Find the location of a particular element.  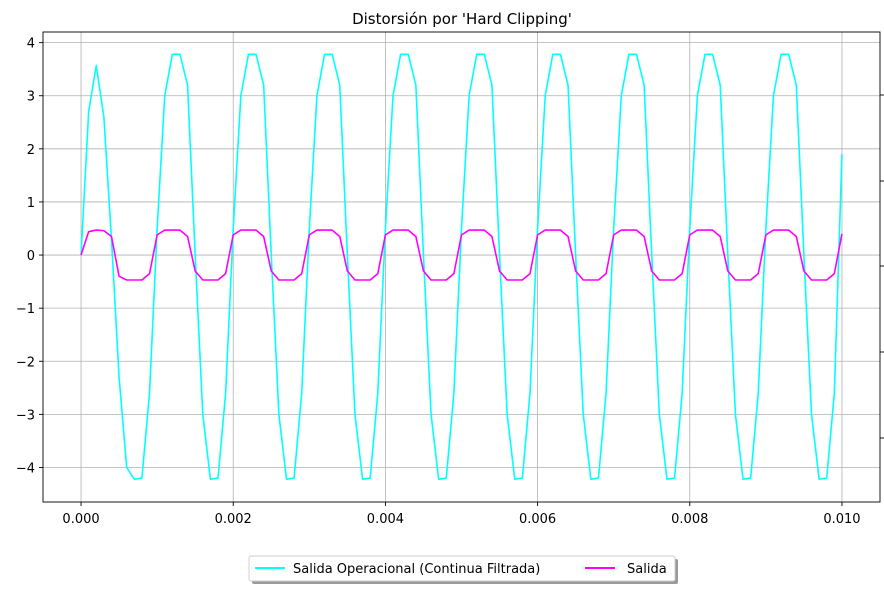

legend-label-2: Salida is located at coordinates (647, 569).